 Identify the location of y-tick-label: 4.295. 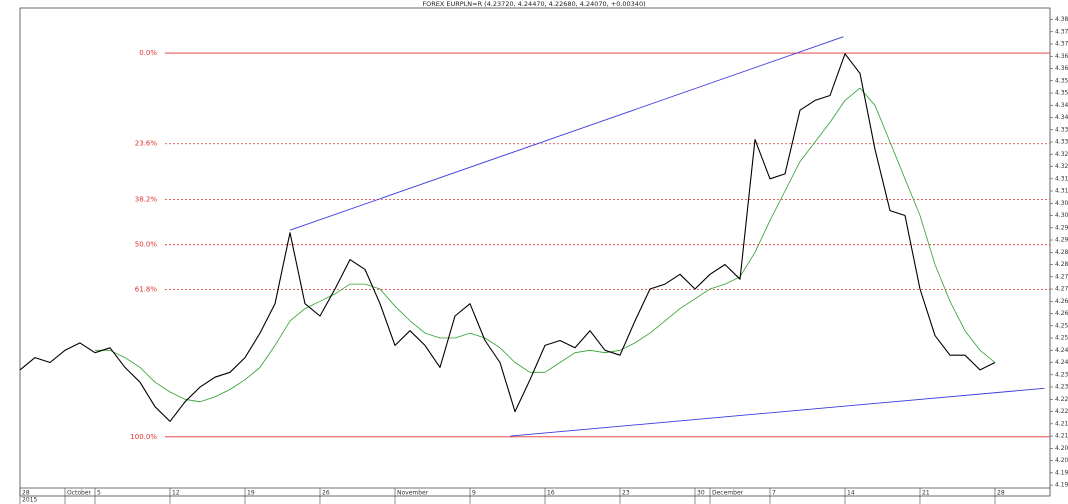
(1061, 227).